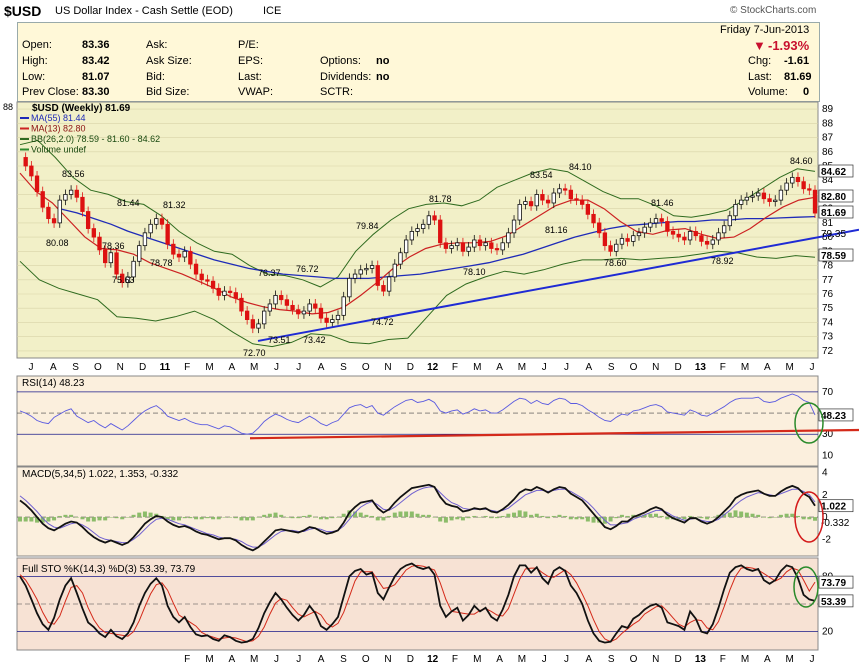 The height and width of the screenshot is (668, 859). I want to click on price-annotation: 76.37, so click(269, 273).